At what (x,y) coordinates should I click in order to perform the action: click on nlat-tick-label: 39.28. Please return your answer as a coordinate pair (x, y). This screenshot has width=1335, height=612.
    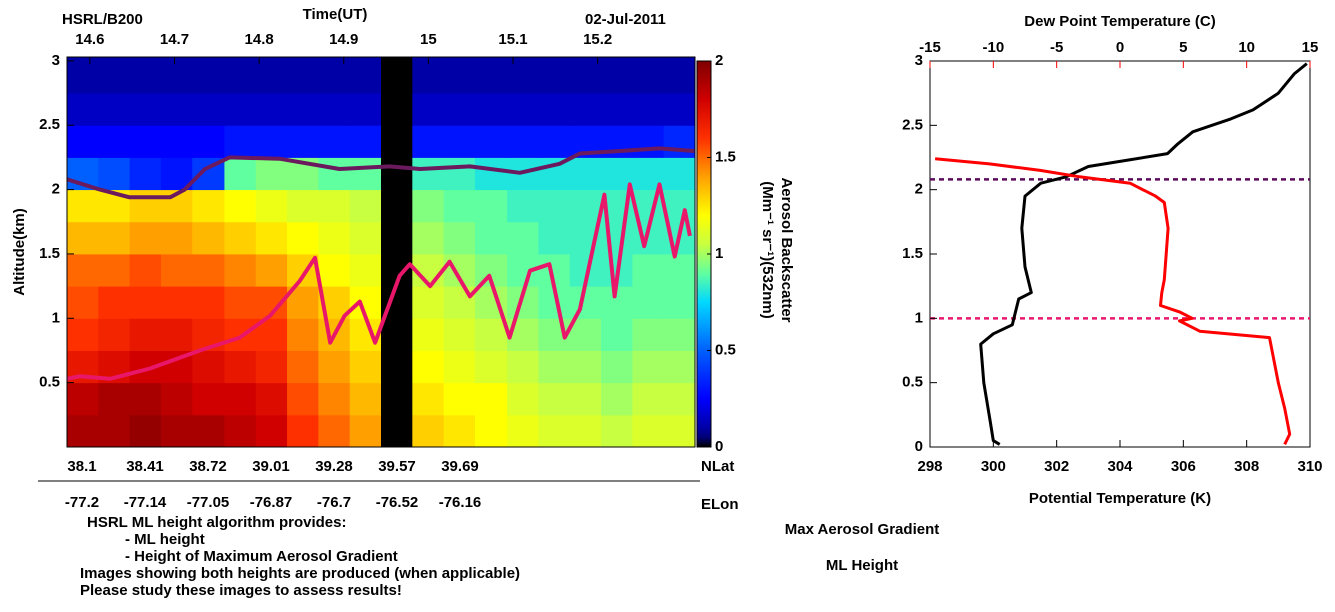
    Looking at the image, I should click on (334, 466).